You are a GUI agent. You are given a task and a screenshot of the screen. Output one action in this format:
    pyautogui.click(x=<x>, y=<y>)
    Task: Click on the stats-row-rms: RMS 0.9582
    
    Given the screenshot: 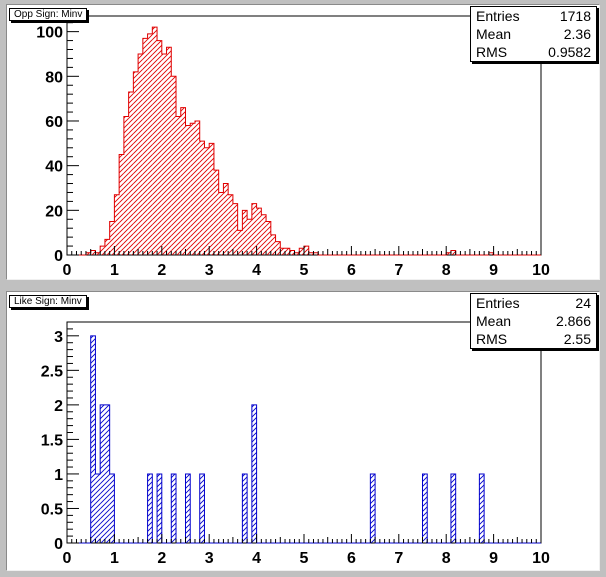 What is the action you would take?
    pyautogui.click(x=533, y=52)
    